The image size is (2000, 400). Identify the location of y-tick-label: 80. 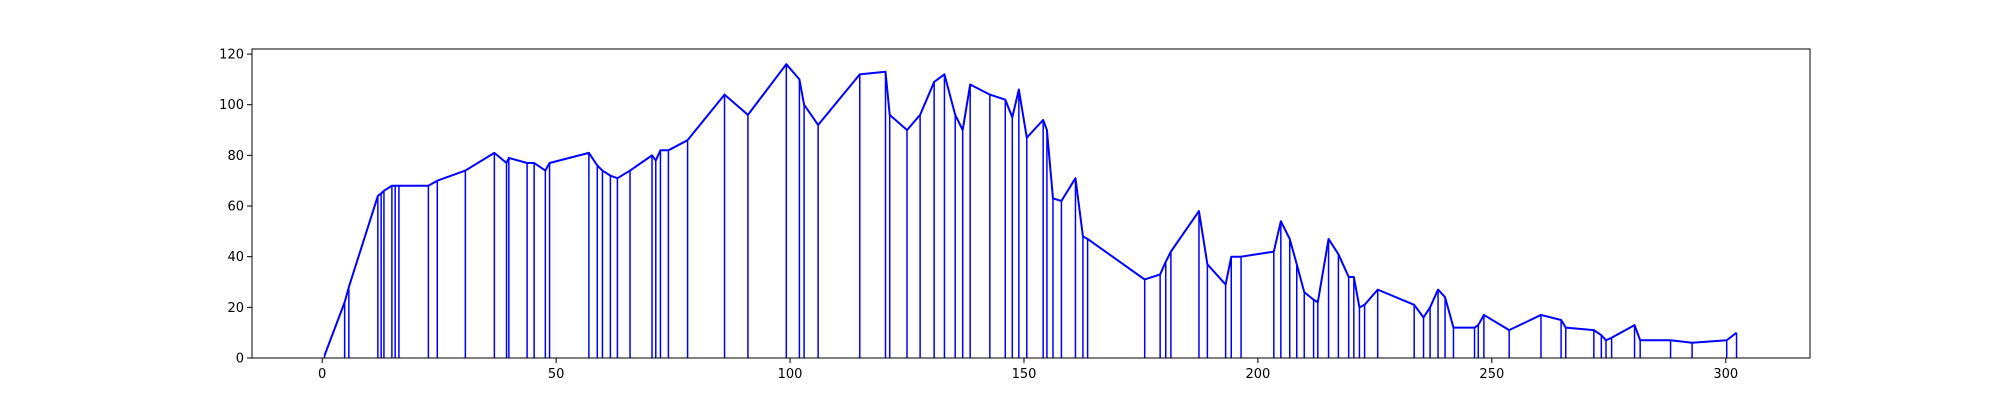
(235, 156).